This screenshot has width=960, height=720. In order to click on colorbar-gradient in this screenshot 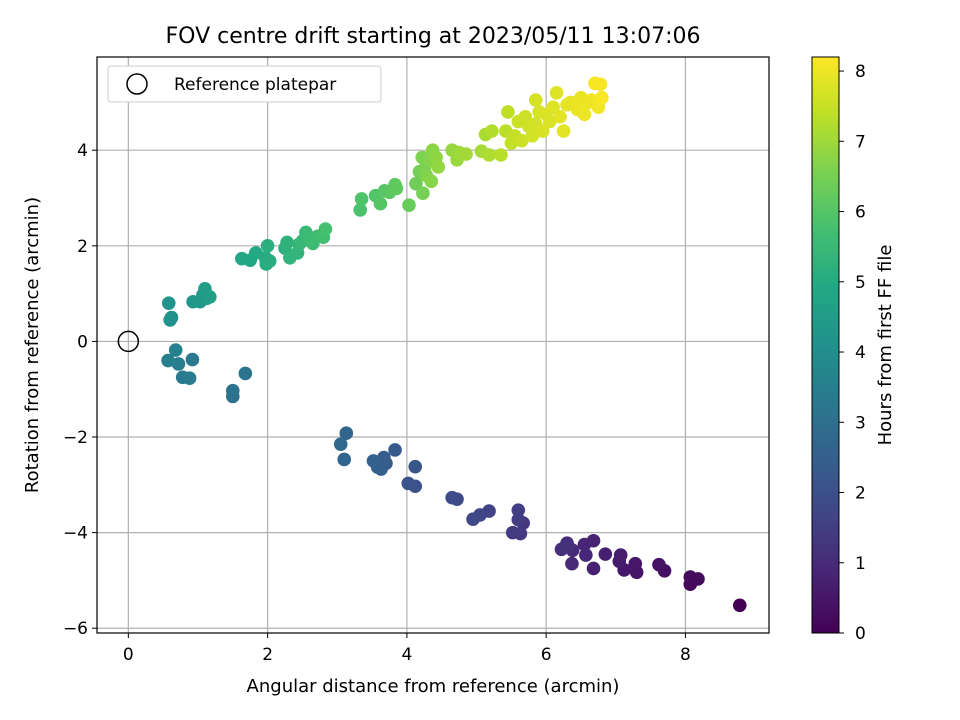, I will do `click(825, 345)`.